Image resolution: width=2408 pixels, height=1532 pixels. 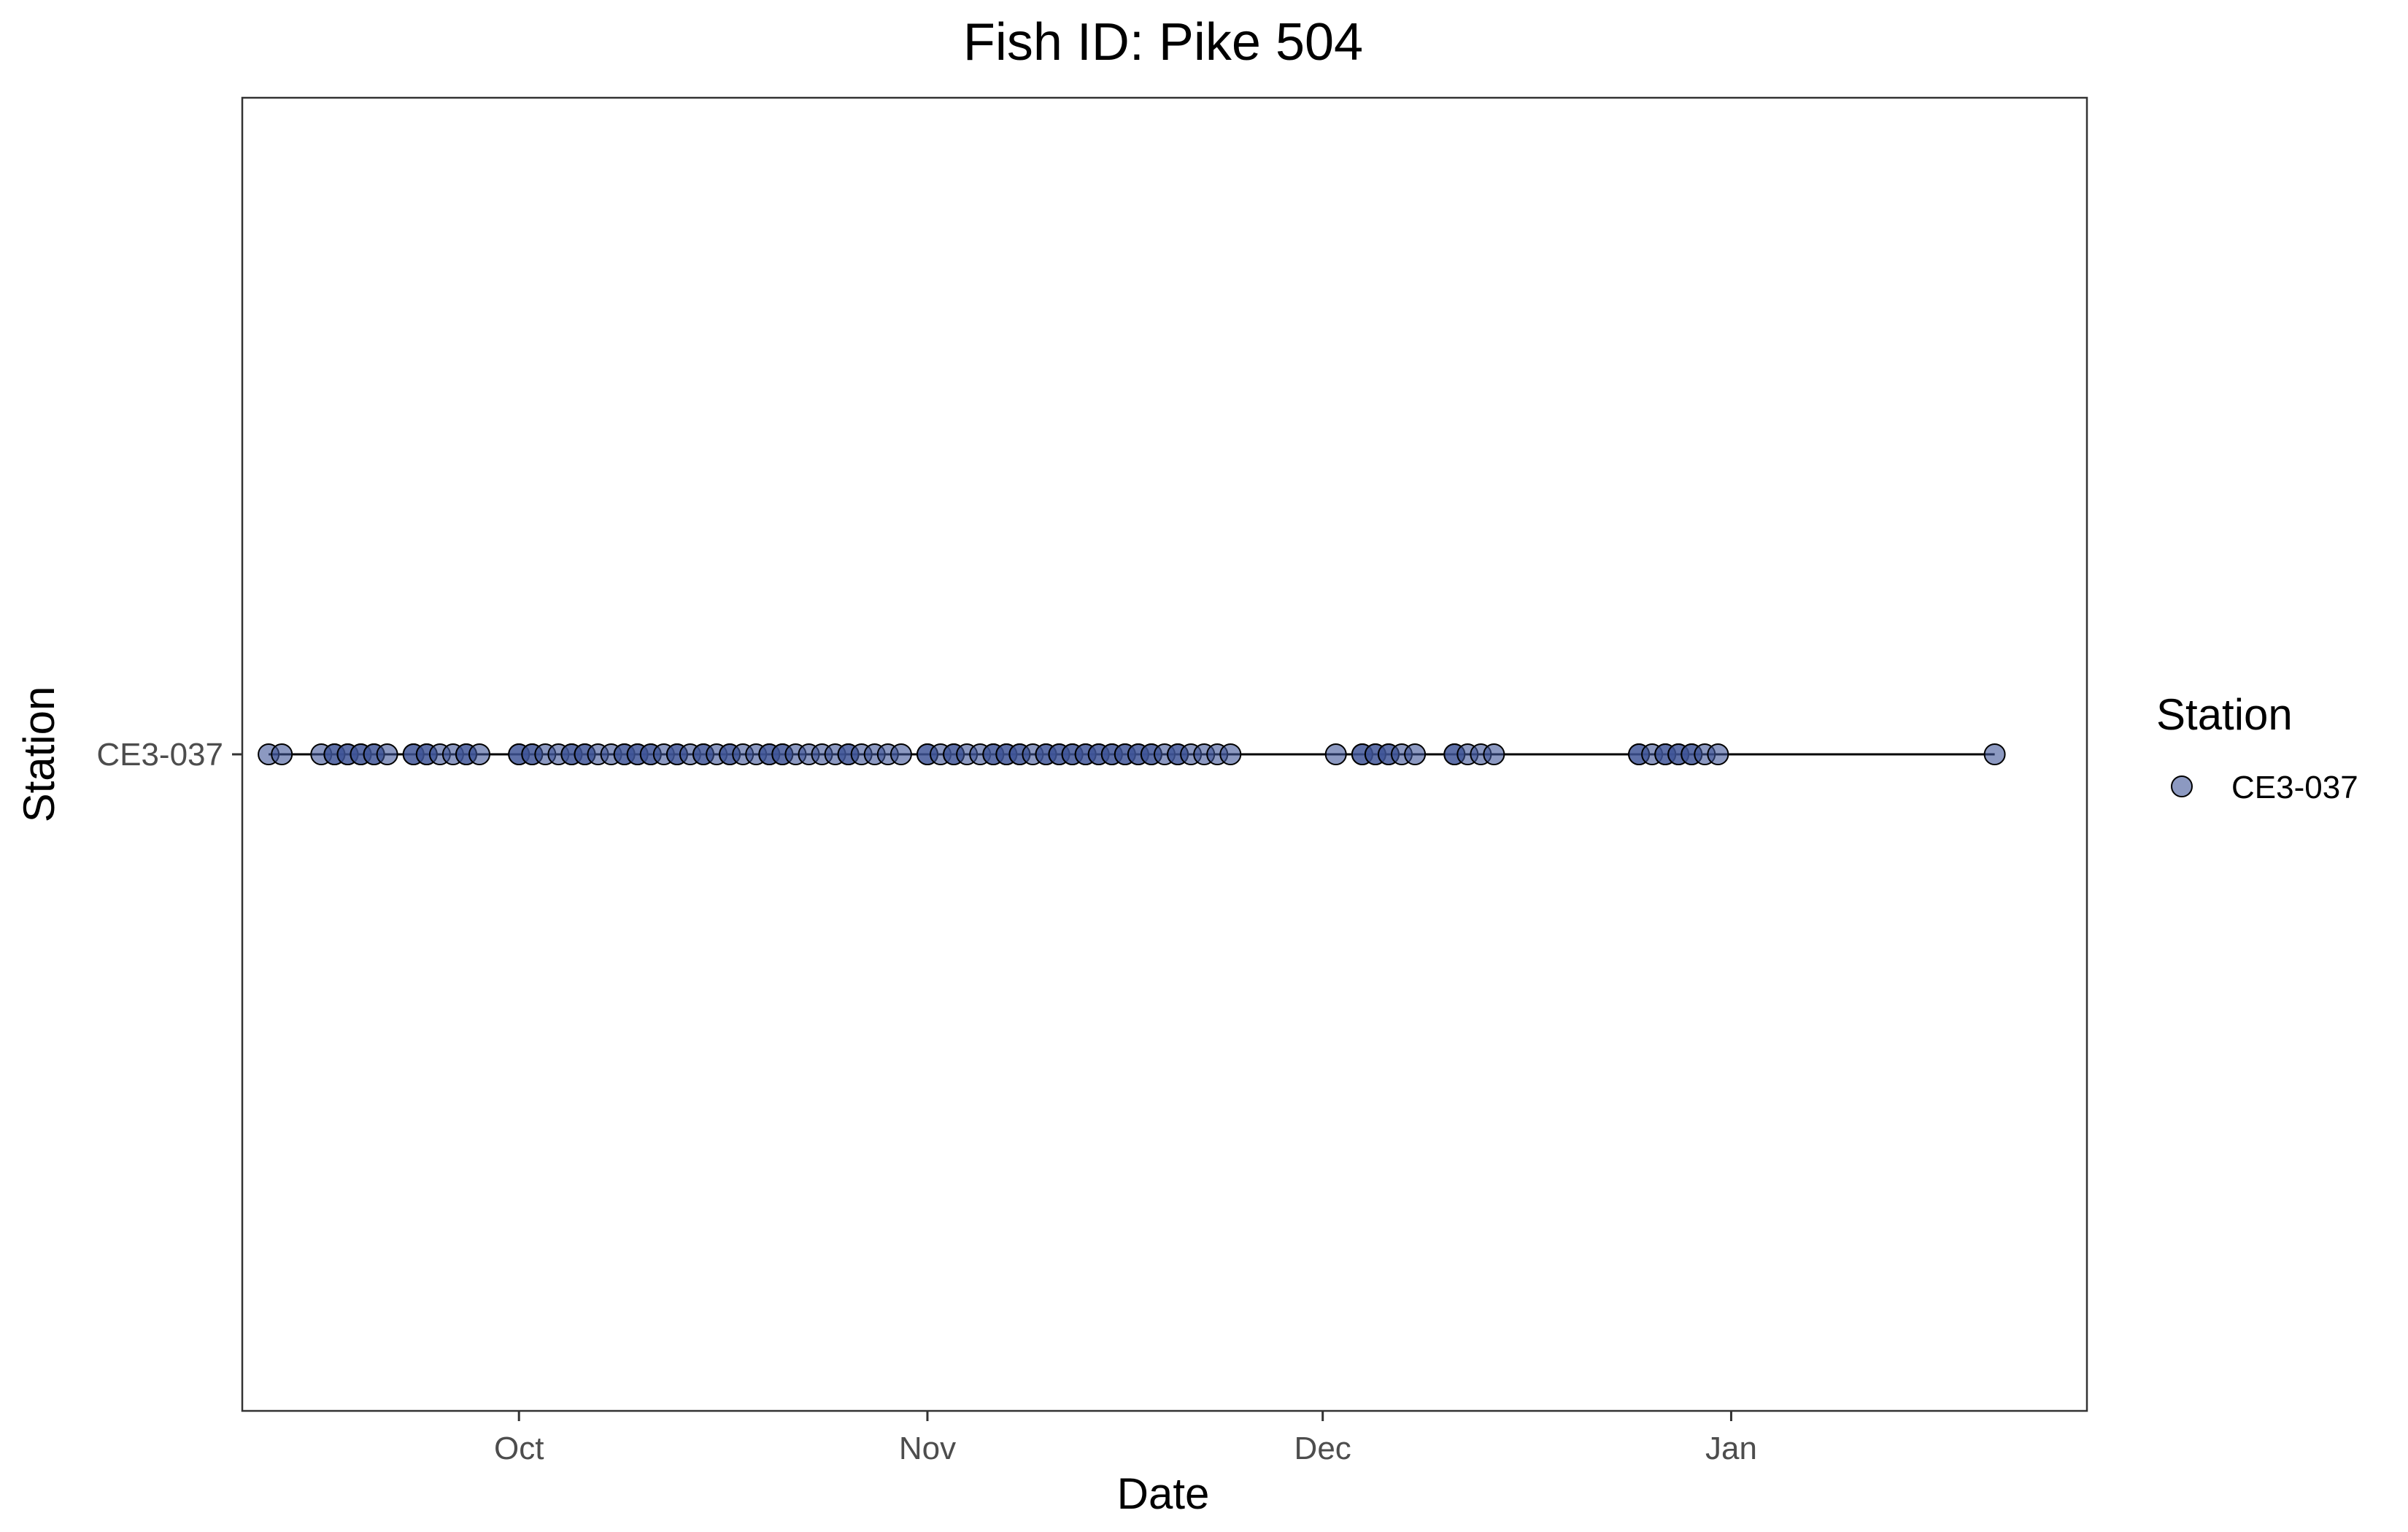 What do you see at coordinates (159, 755) in the screenshot?
I see `y-tick-label: CE3-037` at bounding box center [159, 755].